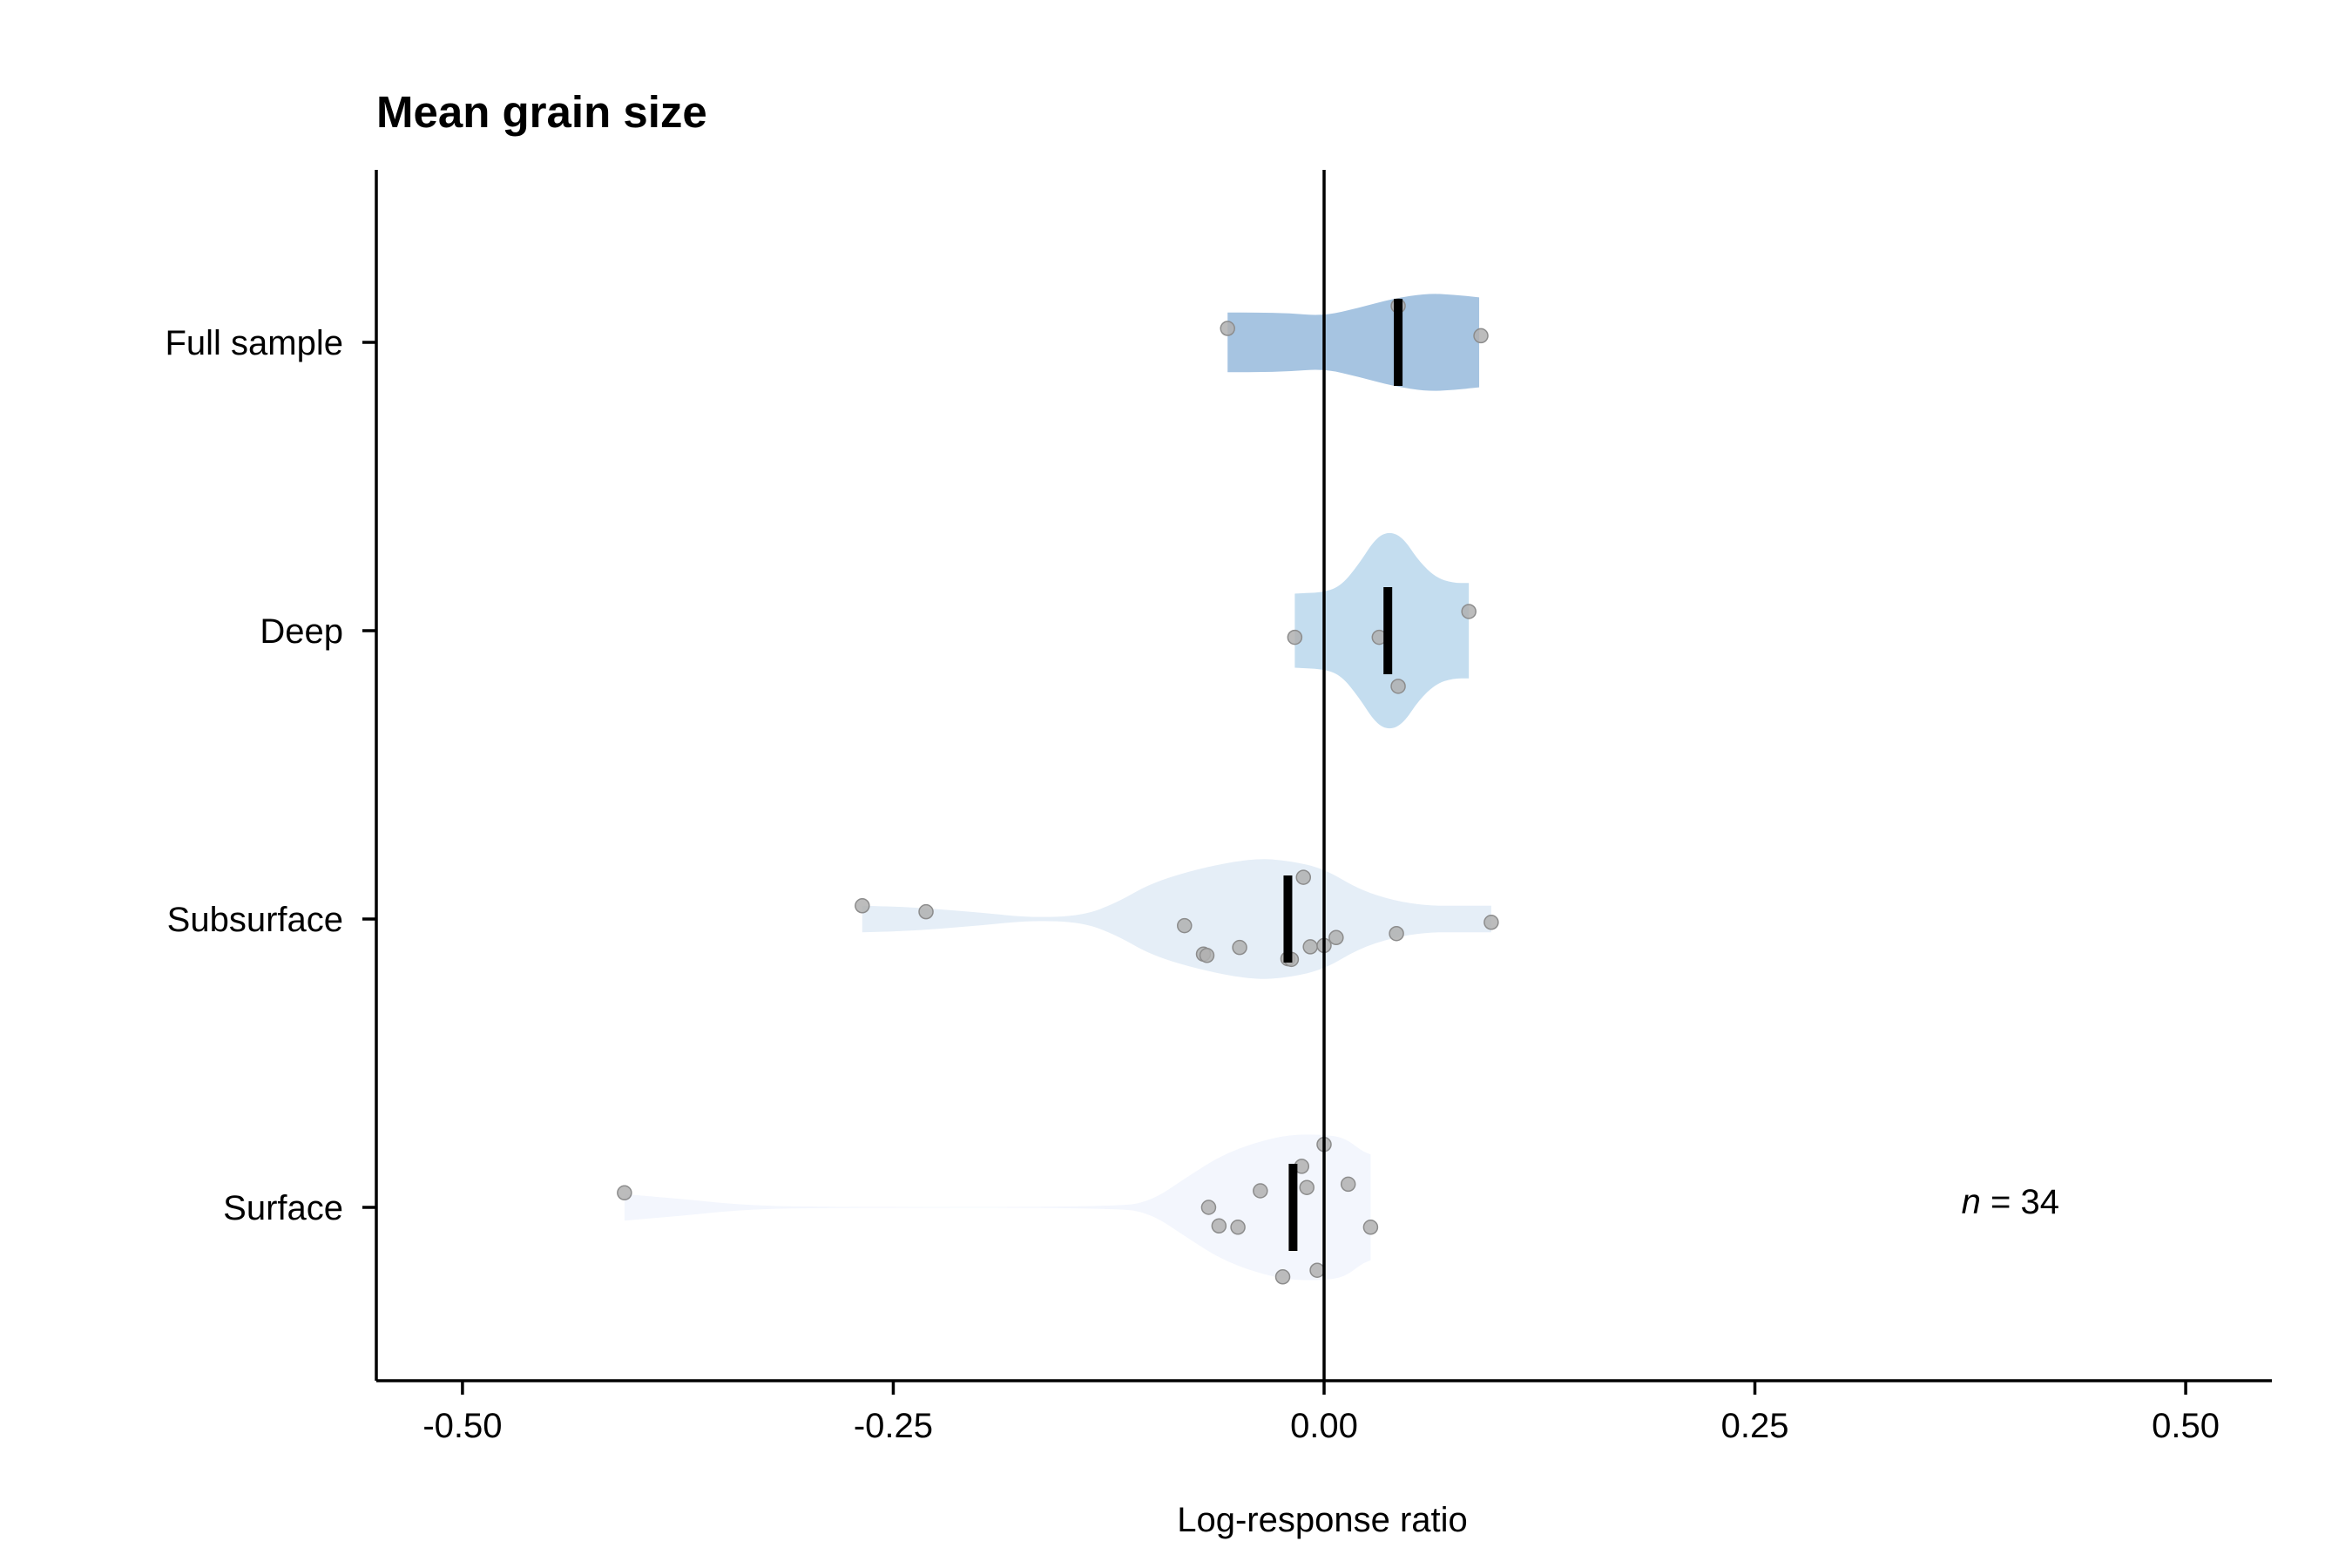 This screenshot has width=2352, height=1568. I want to click on x-tick-label-1: -0.25, so click(894, 1426).